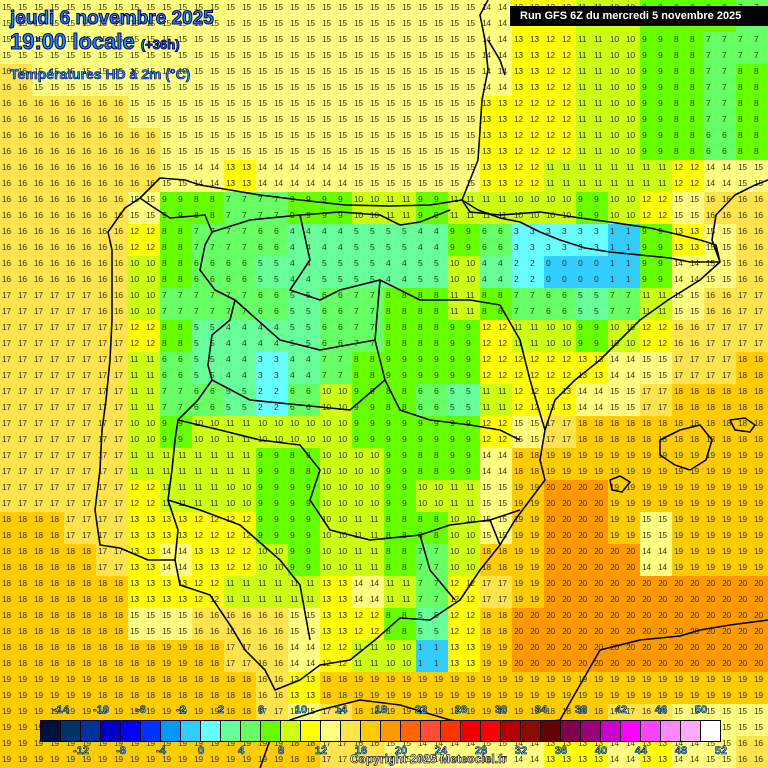 Image resolution: width=768 pixels, height=768 pixels. Describe the element at coordinates (101, 710) in the screenshot. I see `colorbar-label-top: -10` at that location.